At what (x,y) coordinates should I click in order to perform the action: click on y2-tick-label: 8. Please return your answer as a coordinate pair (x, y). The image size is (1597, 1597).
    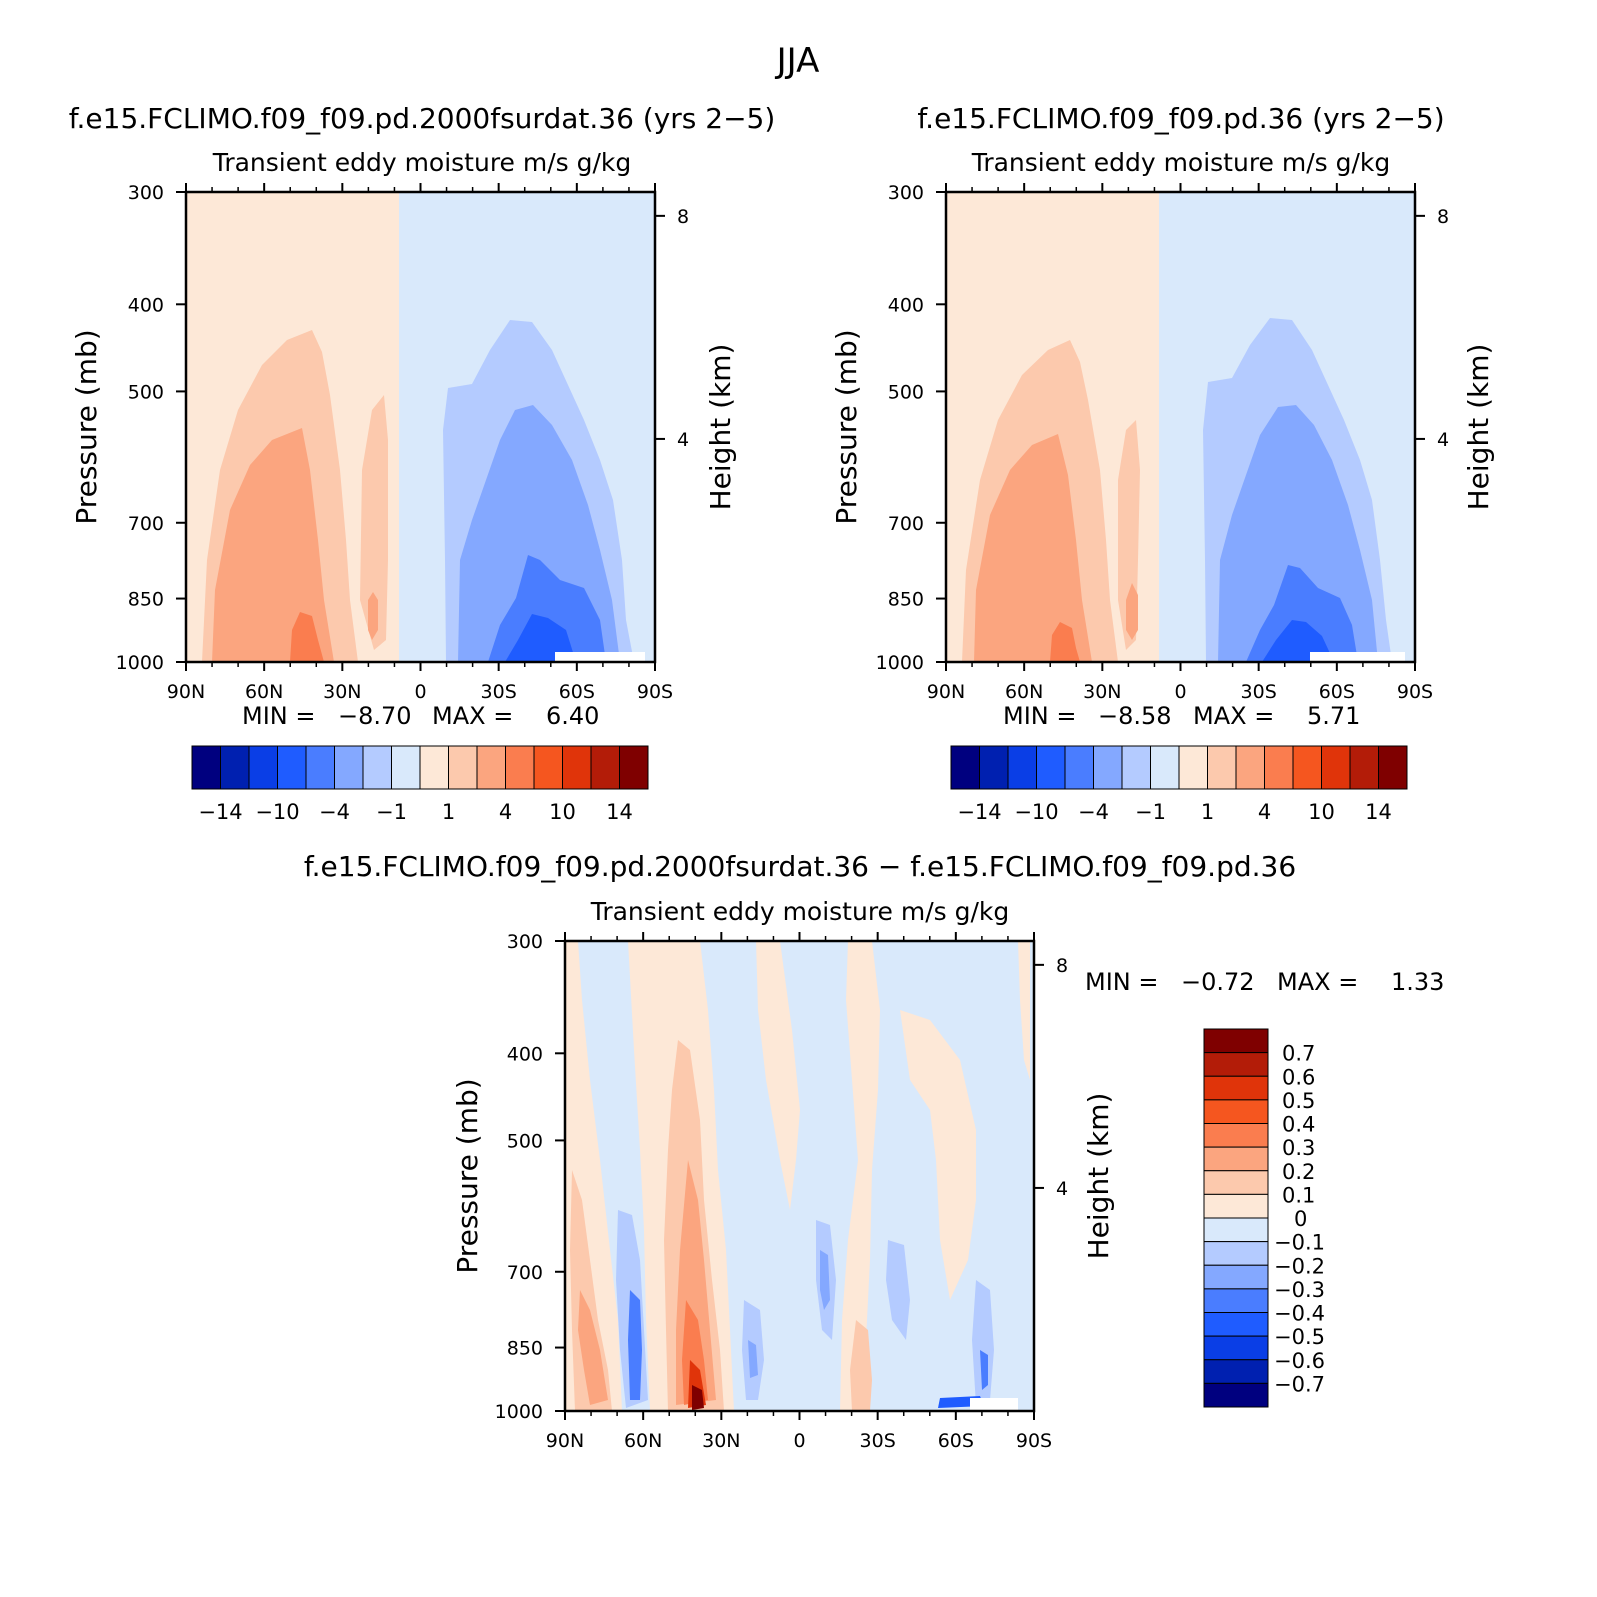
    Looking at the image, I should click on (1443, 217).